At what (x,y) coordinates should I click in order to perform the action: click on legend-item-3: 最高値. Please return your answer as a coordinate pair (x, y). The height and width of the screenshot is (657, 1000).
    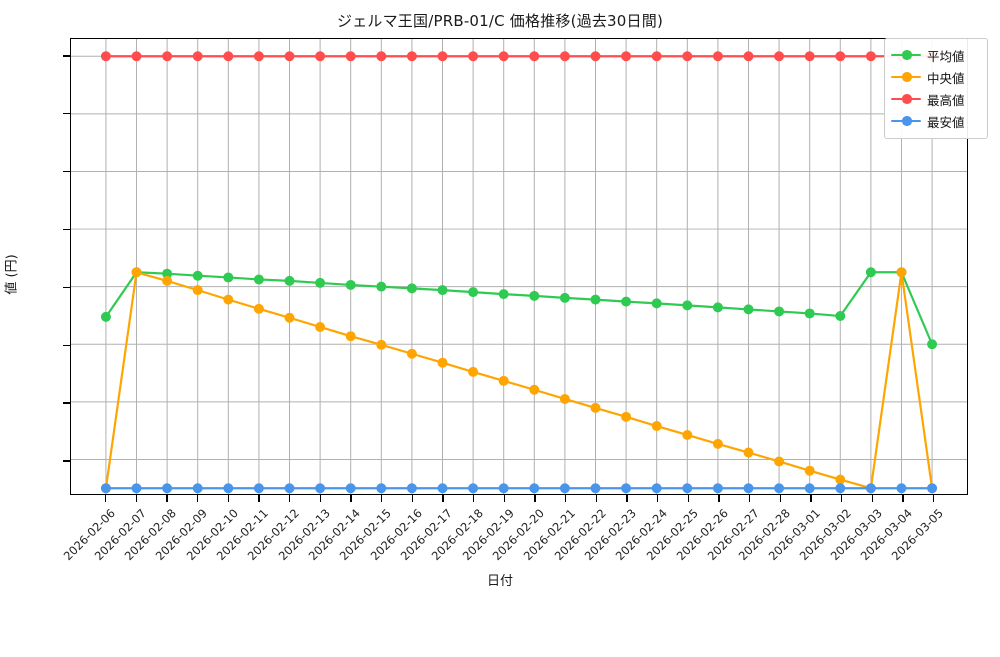
    Looking at the image, I should click on (936, 99).